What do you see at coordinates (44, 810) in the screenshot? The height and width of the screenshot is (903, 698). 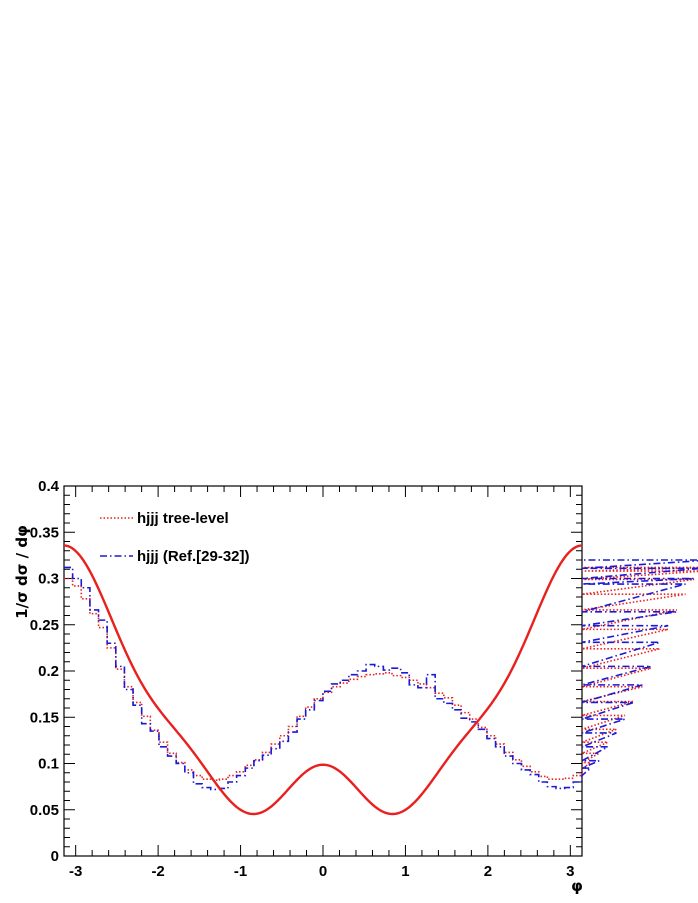 I see `y-tick-label: 0.05` at bounding box center [44, 810].